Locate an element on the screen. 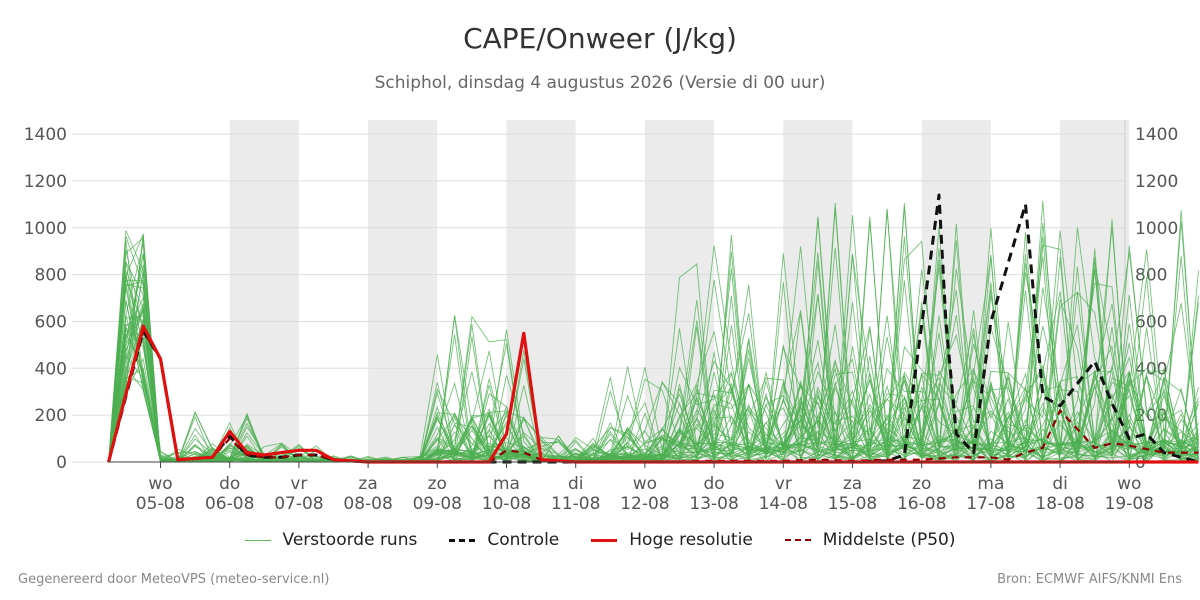 This screenshot has width=1200, height=600. x-tick-date-label: 09-08 is located at coordinates (437, 504).